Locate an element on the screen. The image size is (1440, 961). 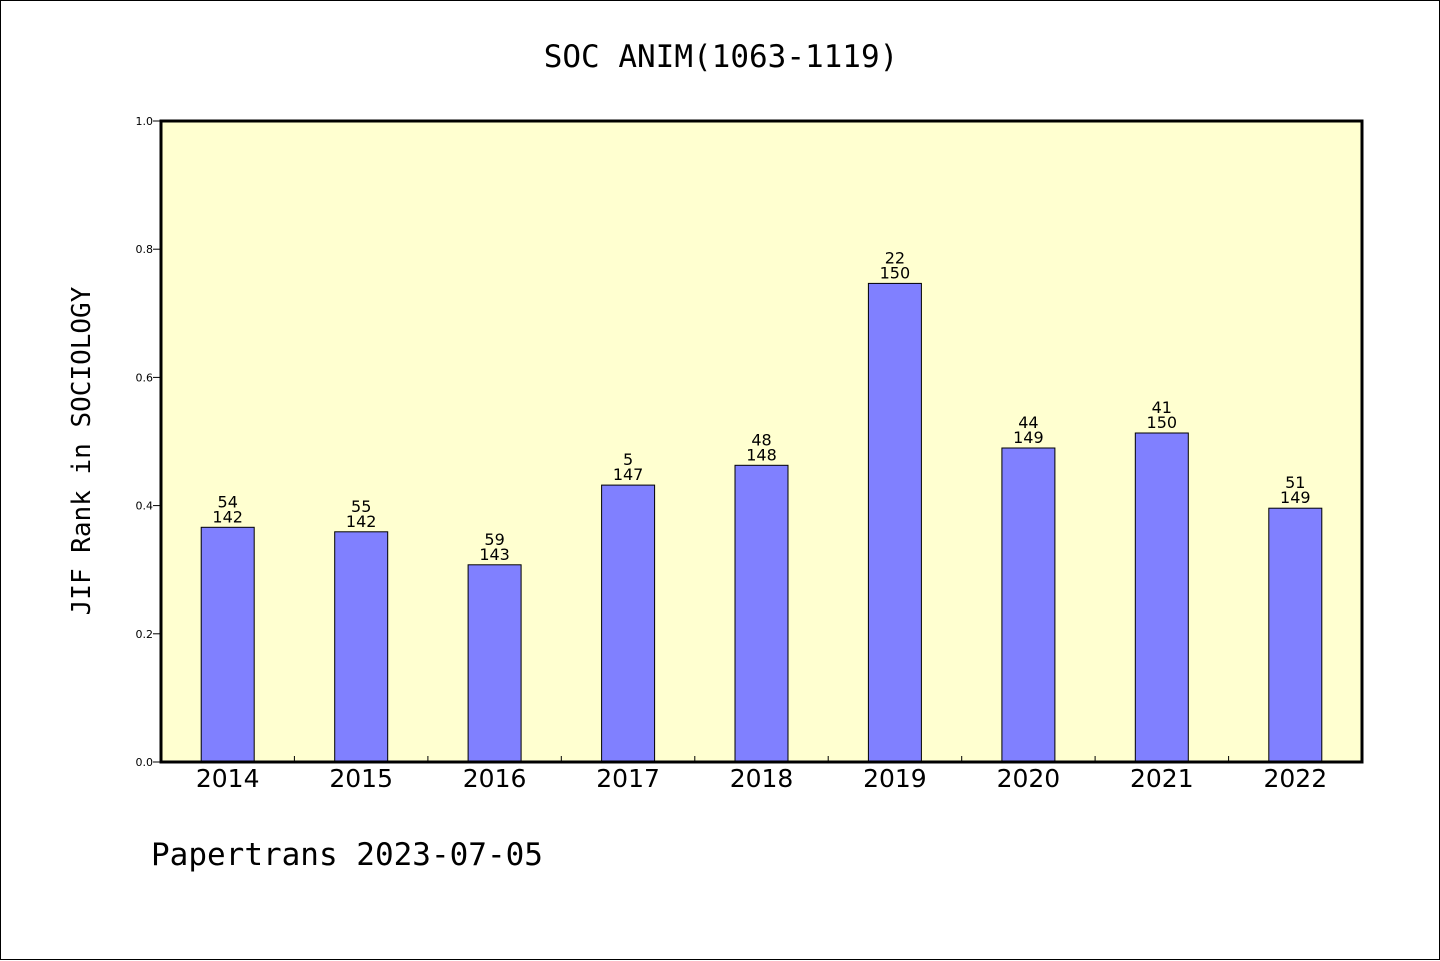
bar-total-label-2016: 143 is located at coordinates (494, 554).